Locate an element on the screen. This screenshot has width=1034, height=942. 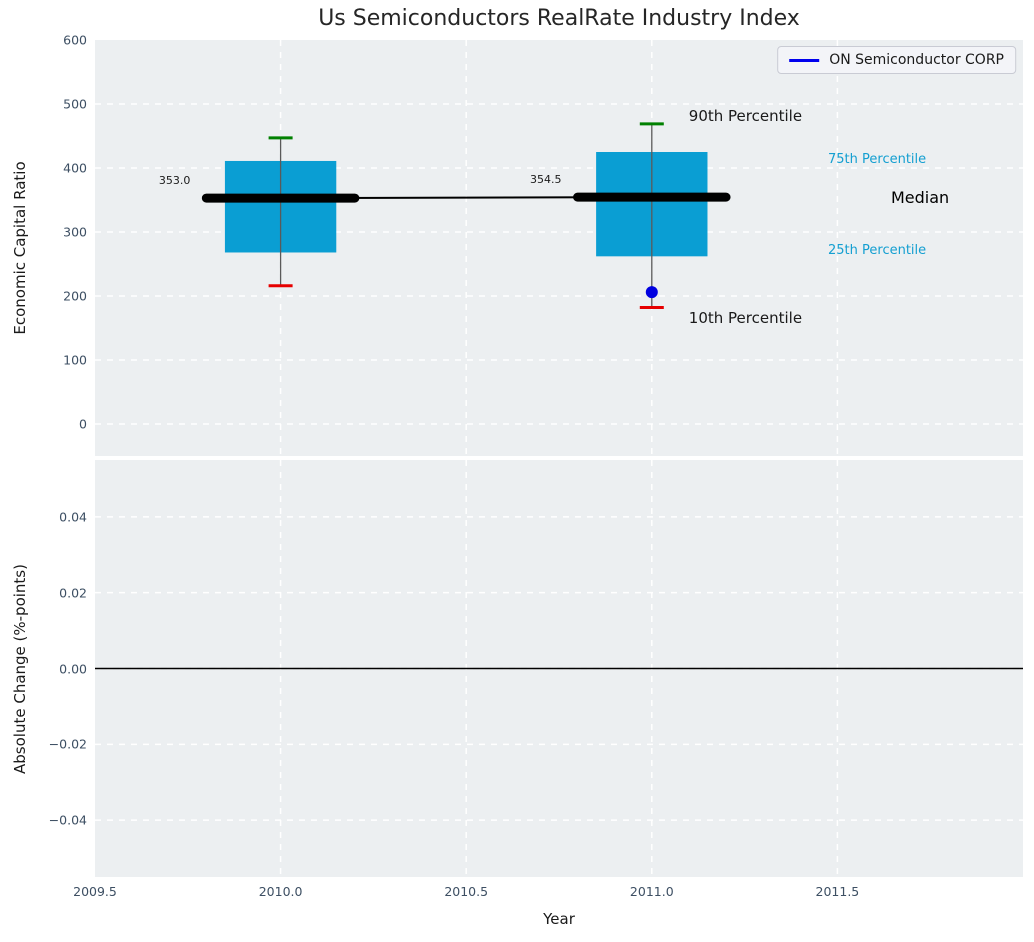
x-tick-label: 2010.0 is located at coordinates (280, 891).